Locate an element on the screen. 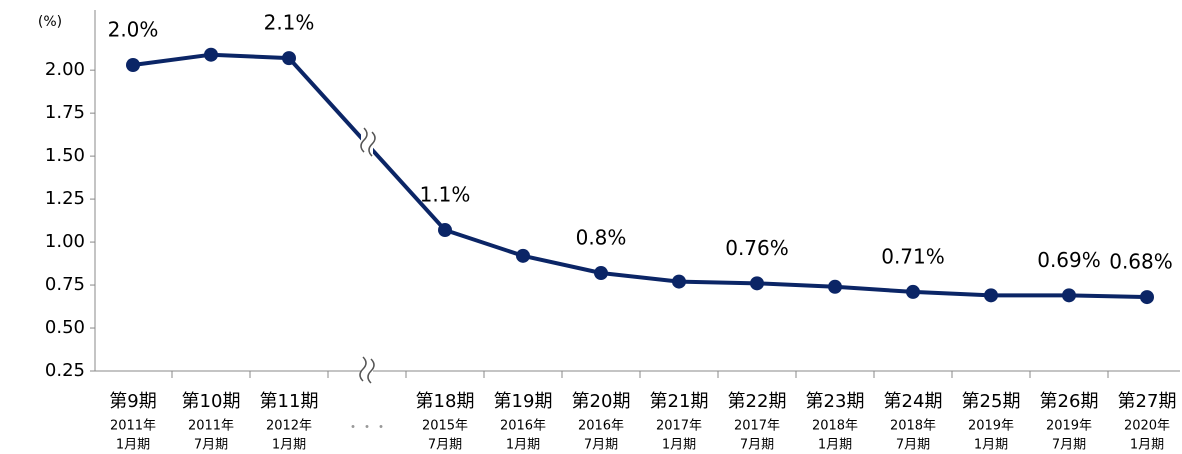  x-gap-label: ・・・ is located at coordinates (367, 428).